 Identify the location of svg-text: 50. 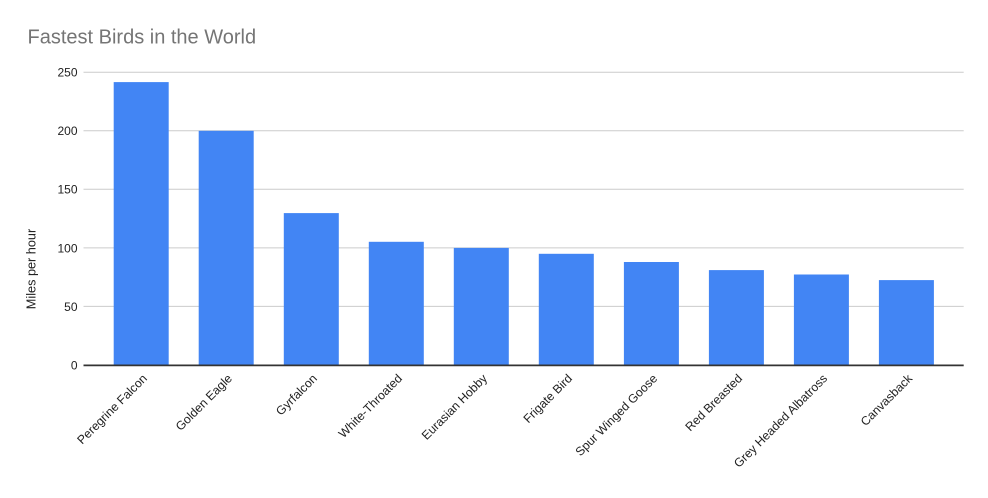
(71, 307).